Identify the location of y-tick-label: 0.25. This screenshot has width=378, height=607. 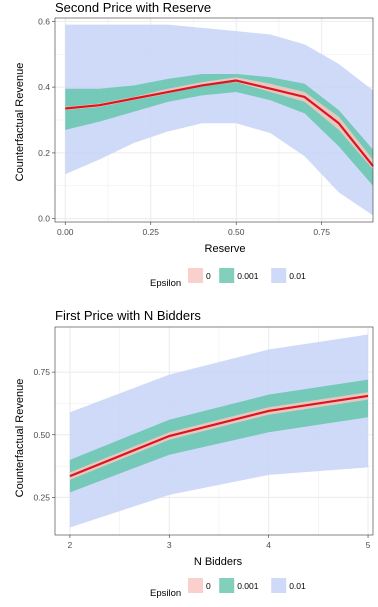
(41, 497).